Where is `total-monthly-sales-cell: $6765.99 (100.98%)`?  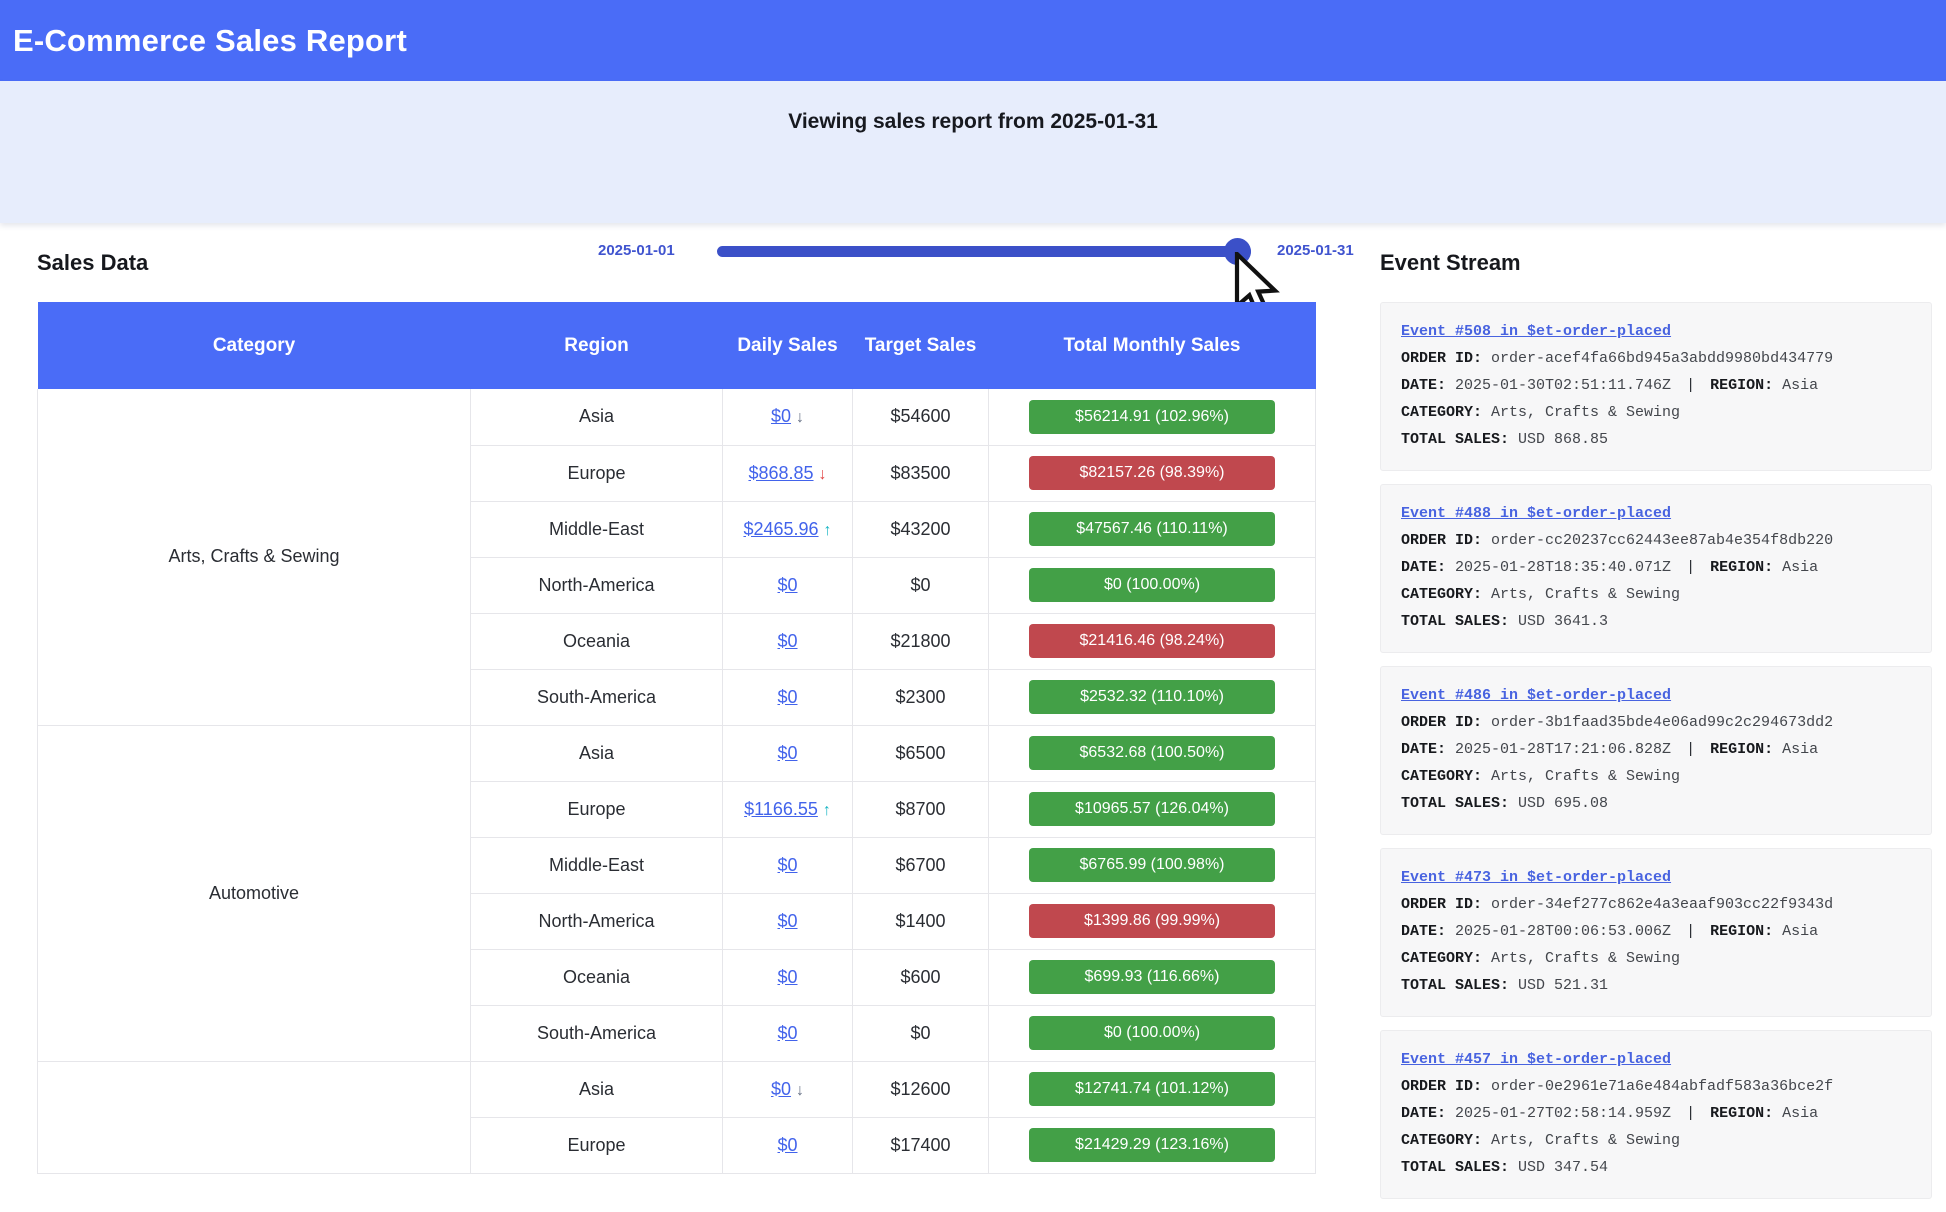 total-monthly-sales-cell: $6765.99 (100.98%) is located at coordinates (1152, 865).